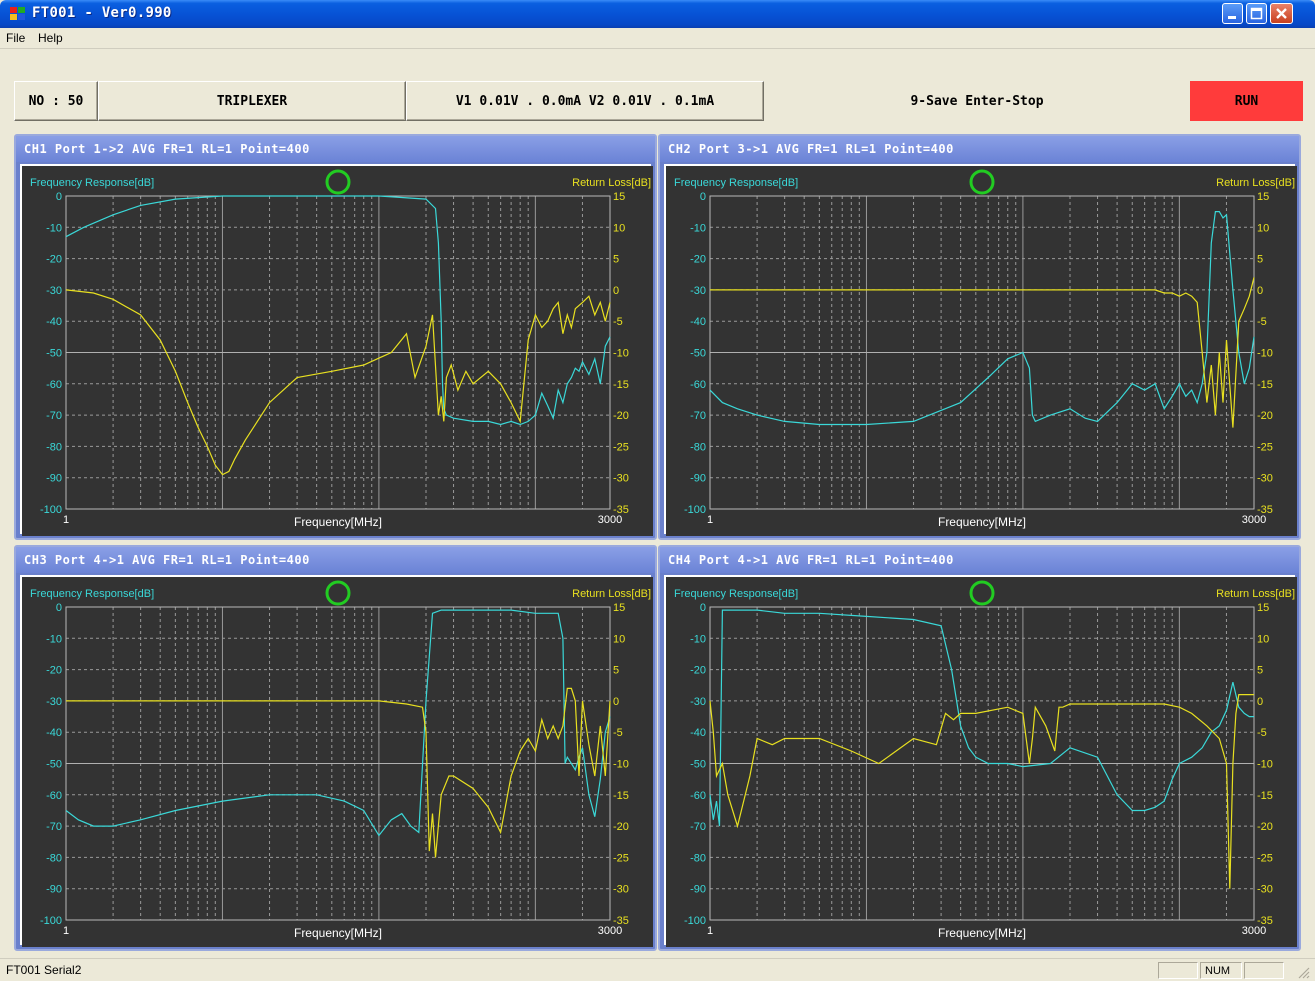 This screenshot has height=981, width=1315. I want to click on return-loss-trace, so click(981, 791).